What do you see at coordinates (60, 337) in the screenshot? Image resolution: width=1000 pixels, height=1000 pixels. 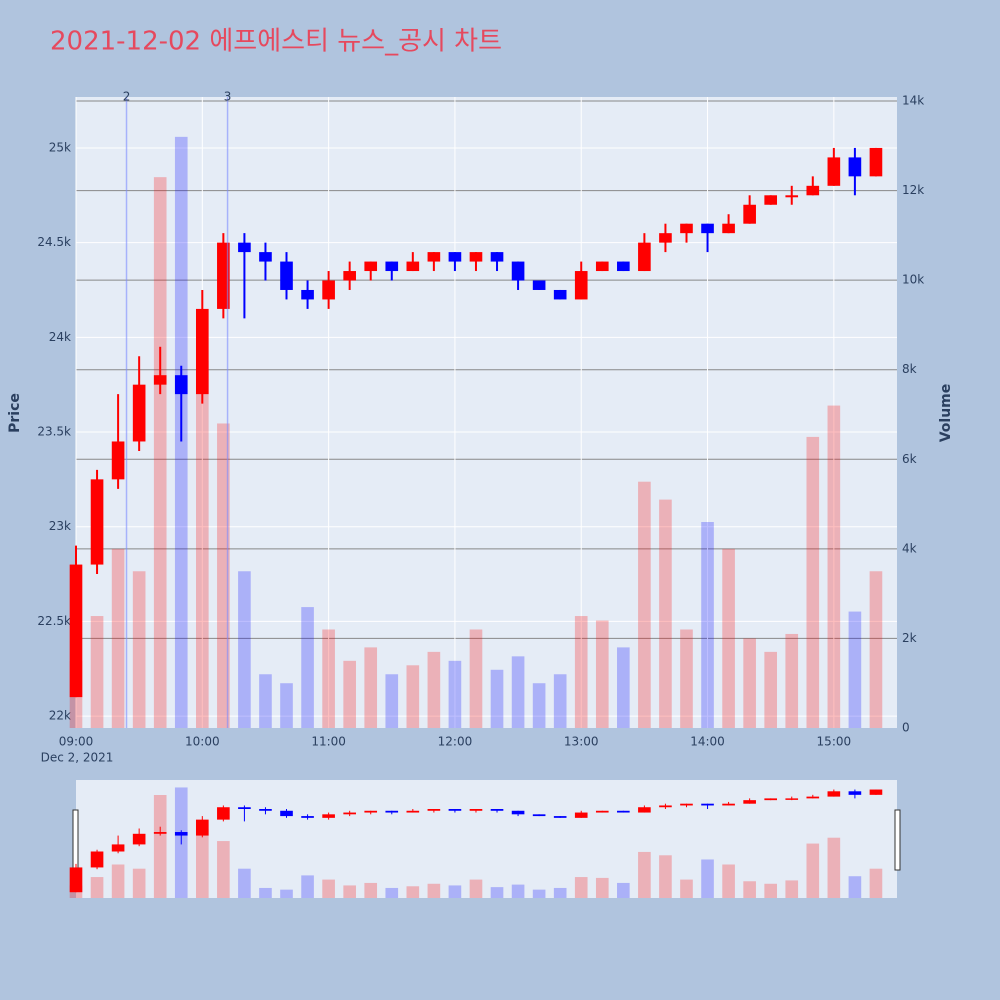 I see `y-tick-label: 24k` at bounding box center [60, 337].